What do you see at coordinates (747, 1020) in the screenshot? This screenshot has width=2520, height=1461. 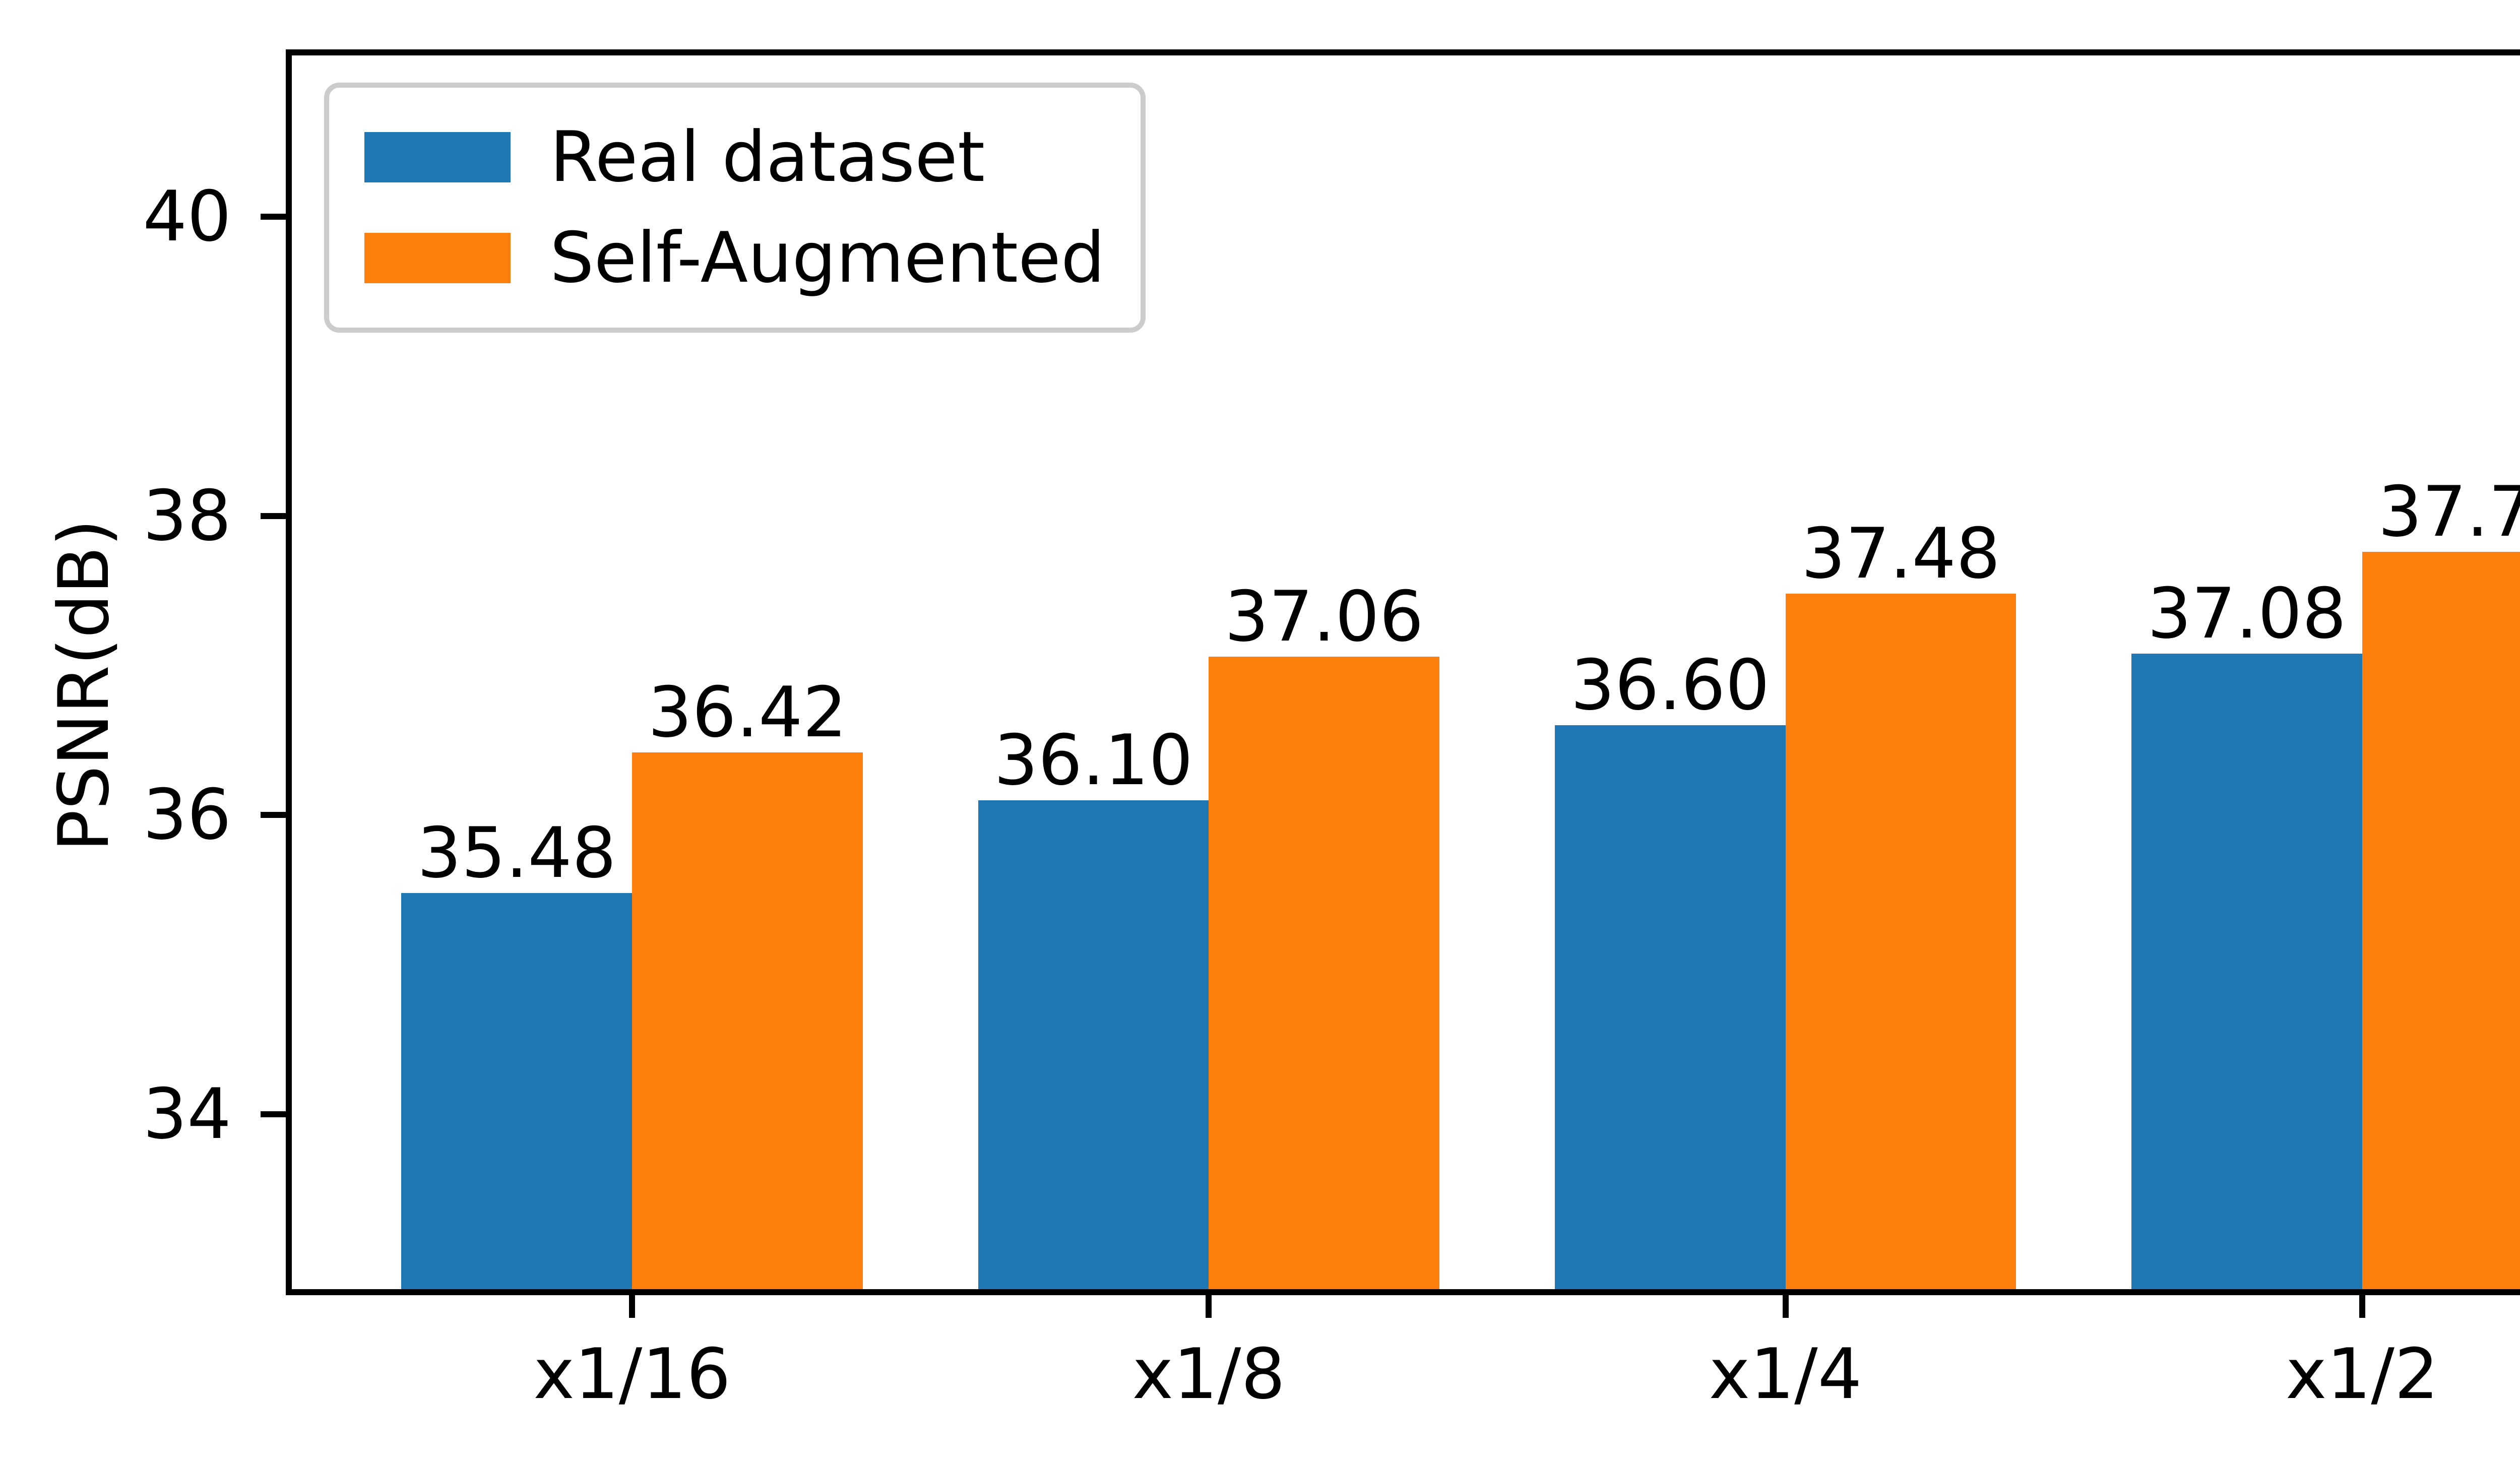 I see `bar-x1/16-Self-Augmented` at bounding box center [747, 1020].